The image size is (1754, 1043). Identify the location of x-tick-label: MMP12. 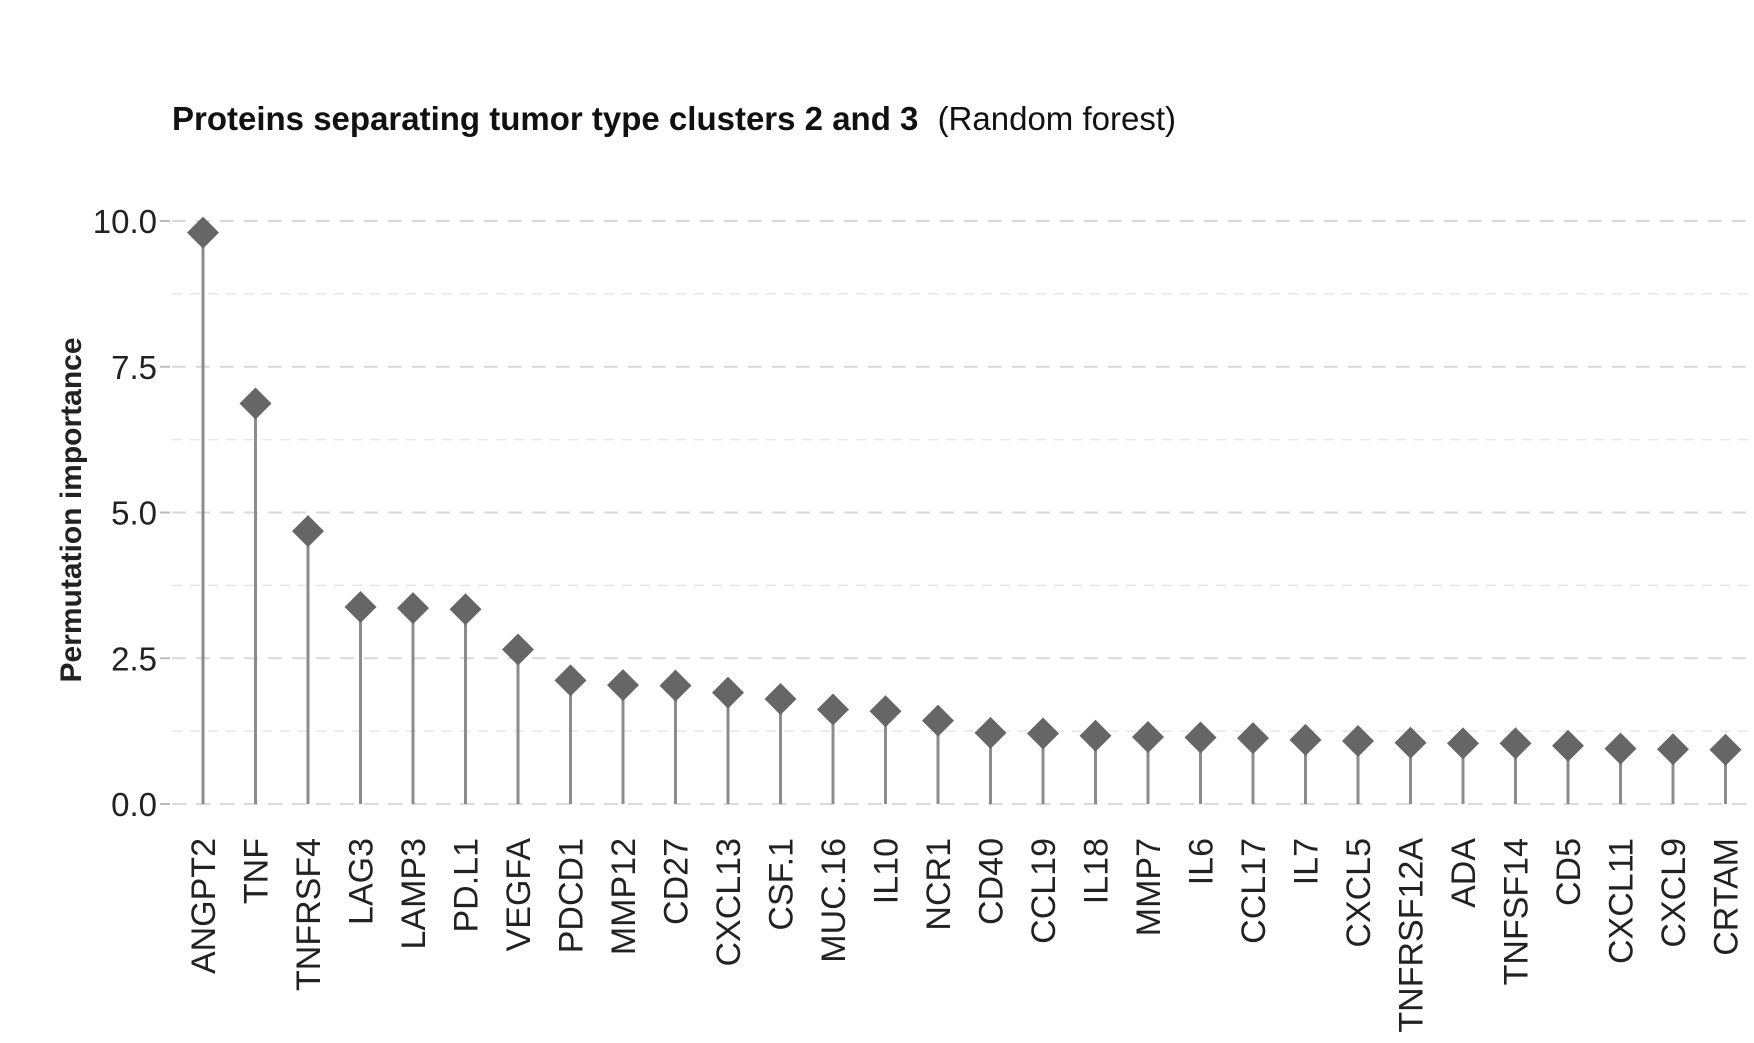
(624, 896).